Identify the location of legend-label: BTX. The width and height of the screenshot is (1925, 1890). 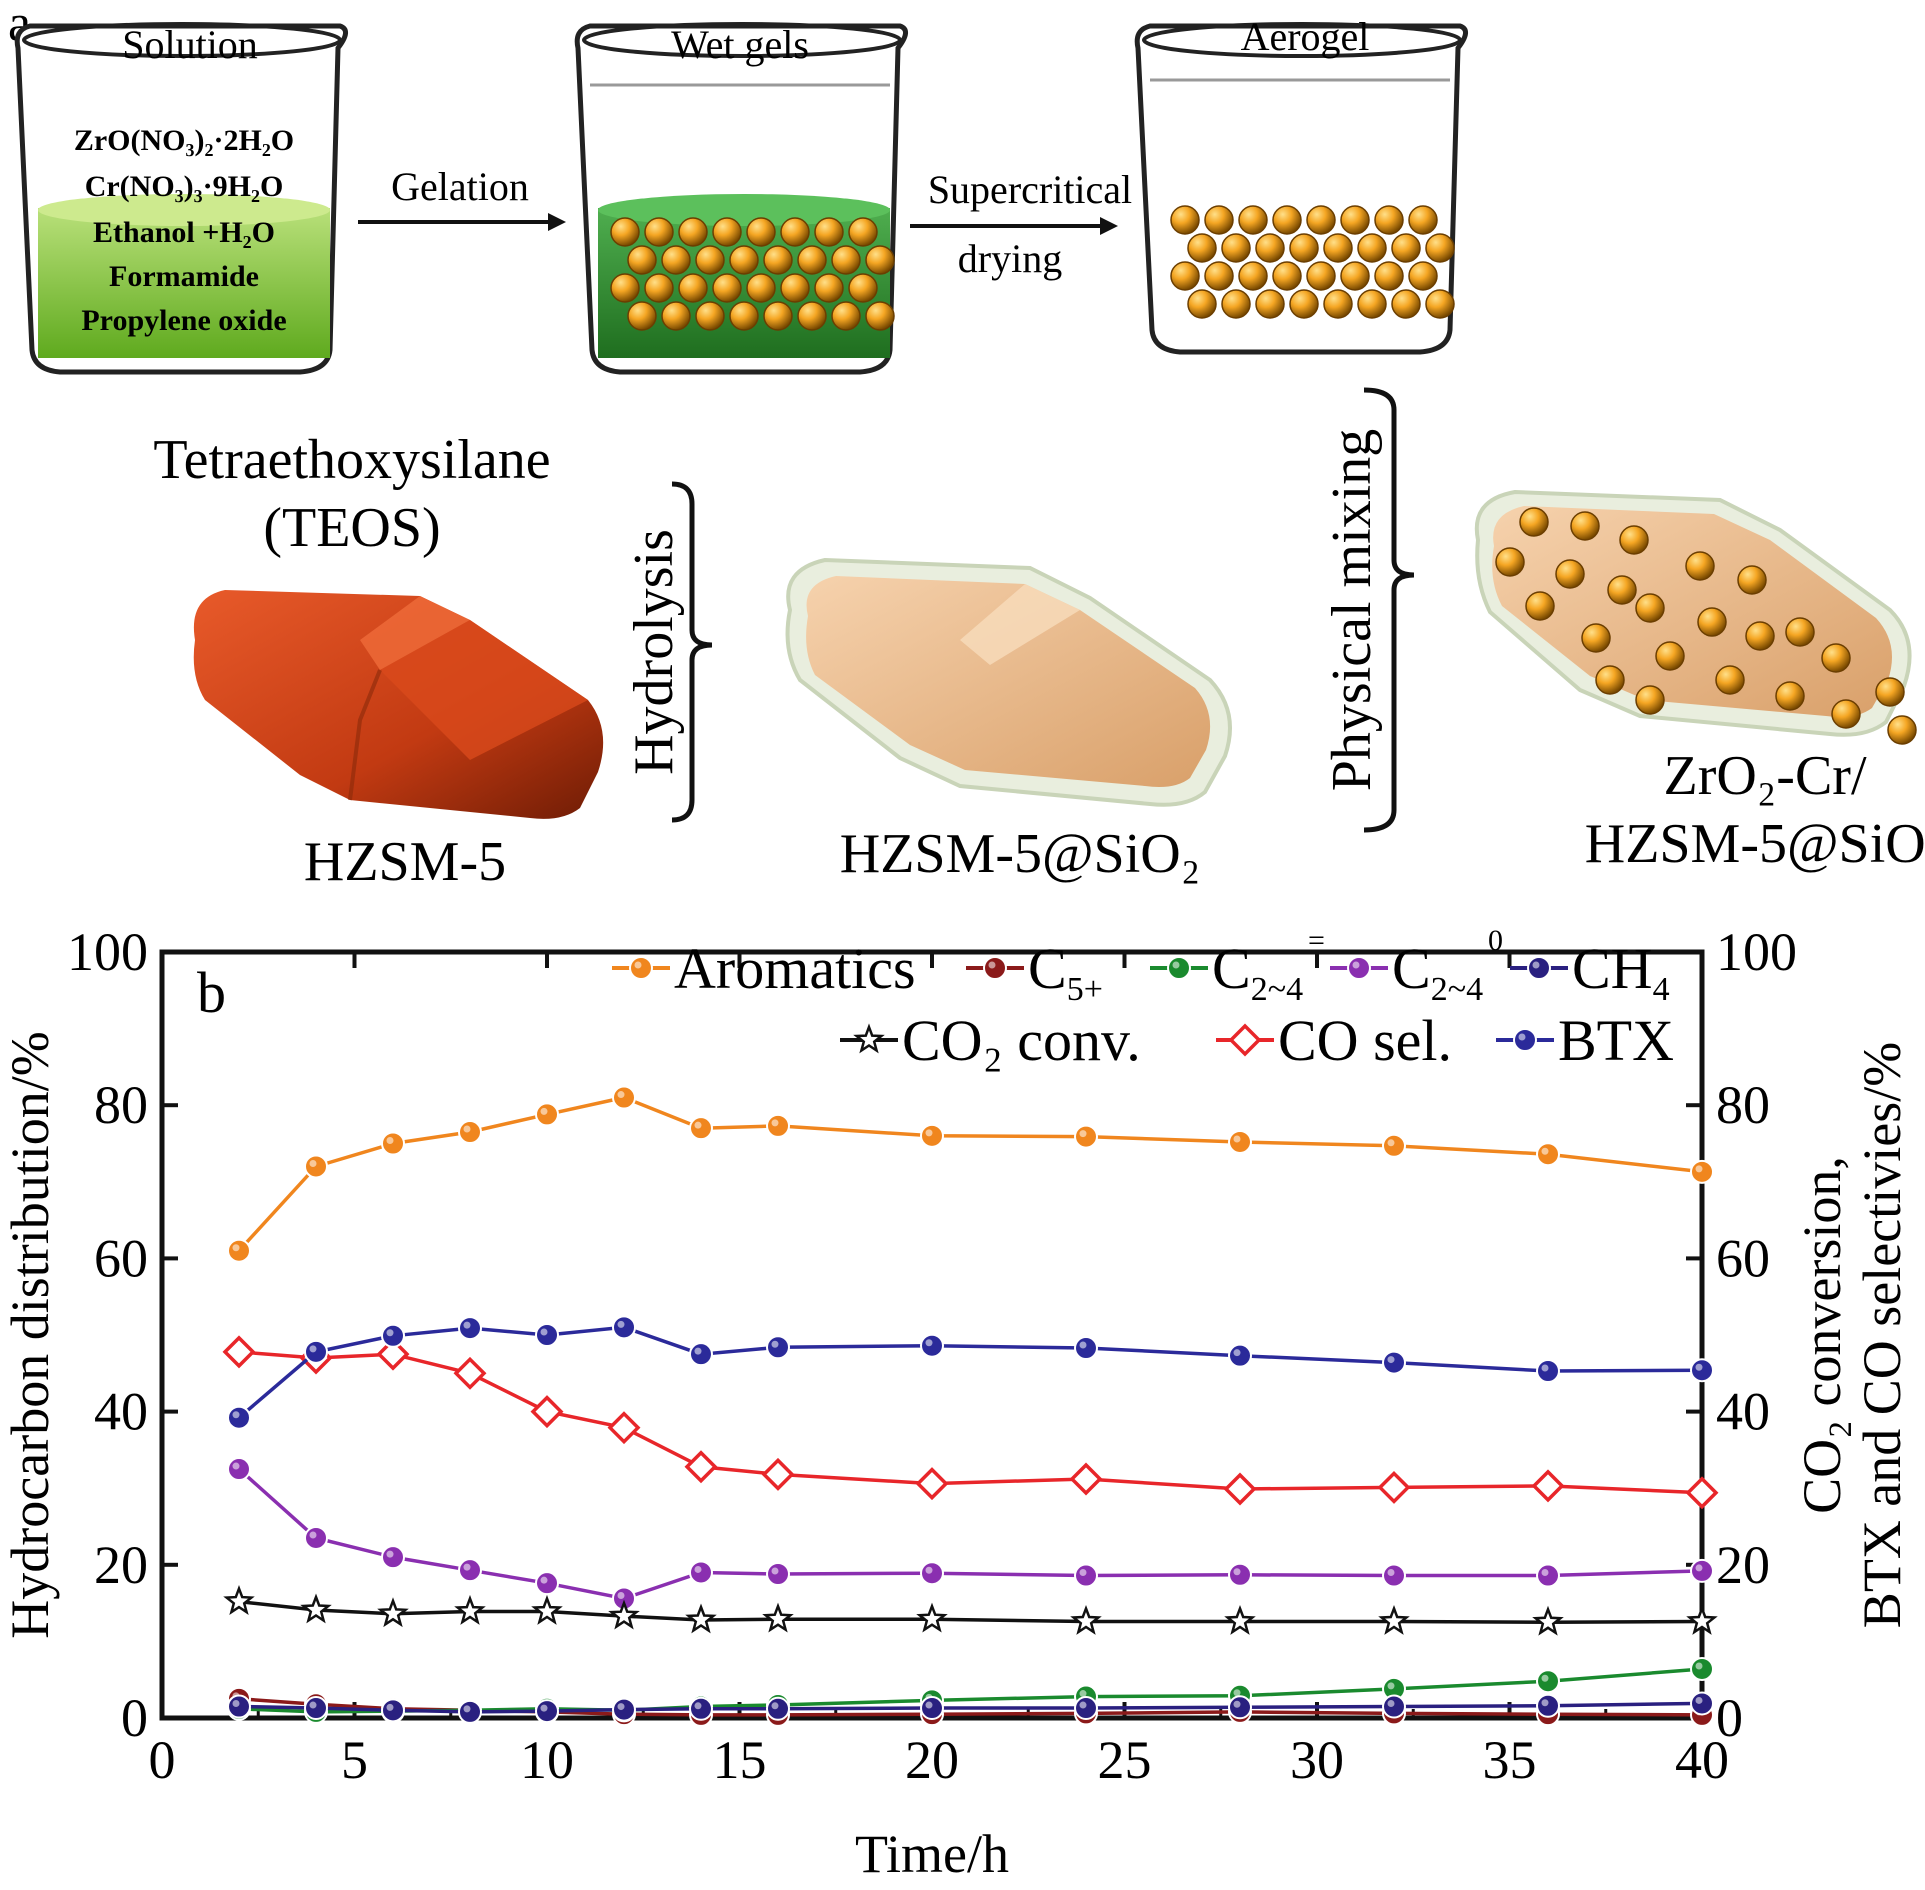
(1616, 1040).